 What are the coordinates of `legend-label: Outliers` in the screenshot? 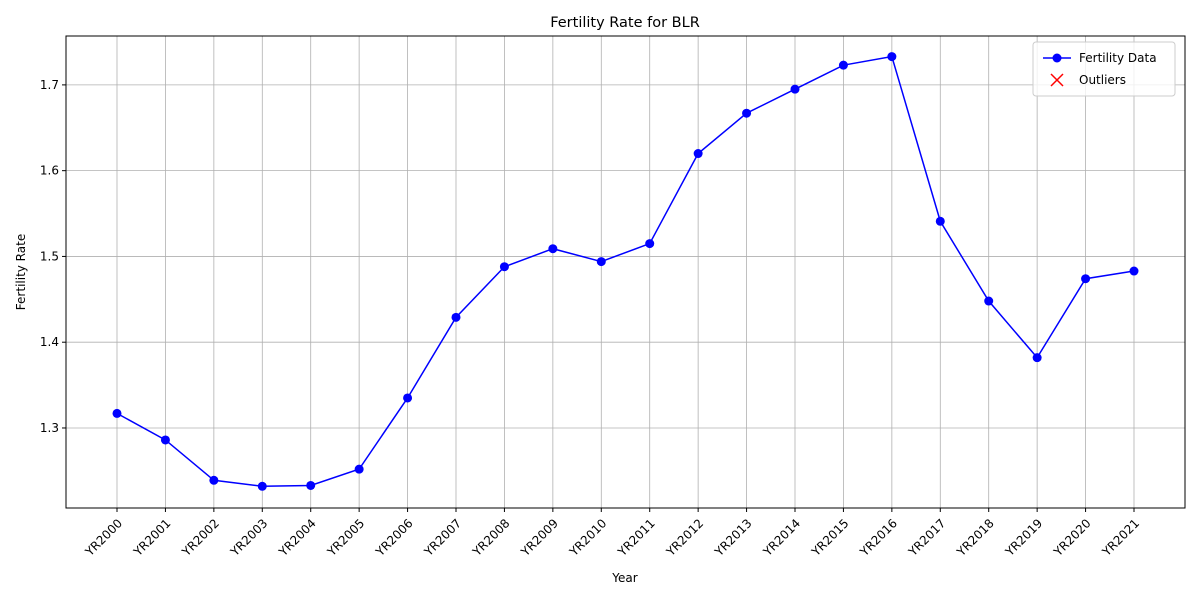 It's located at (1102, 80).